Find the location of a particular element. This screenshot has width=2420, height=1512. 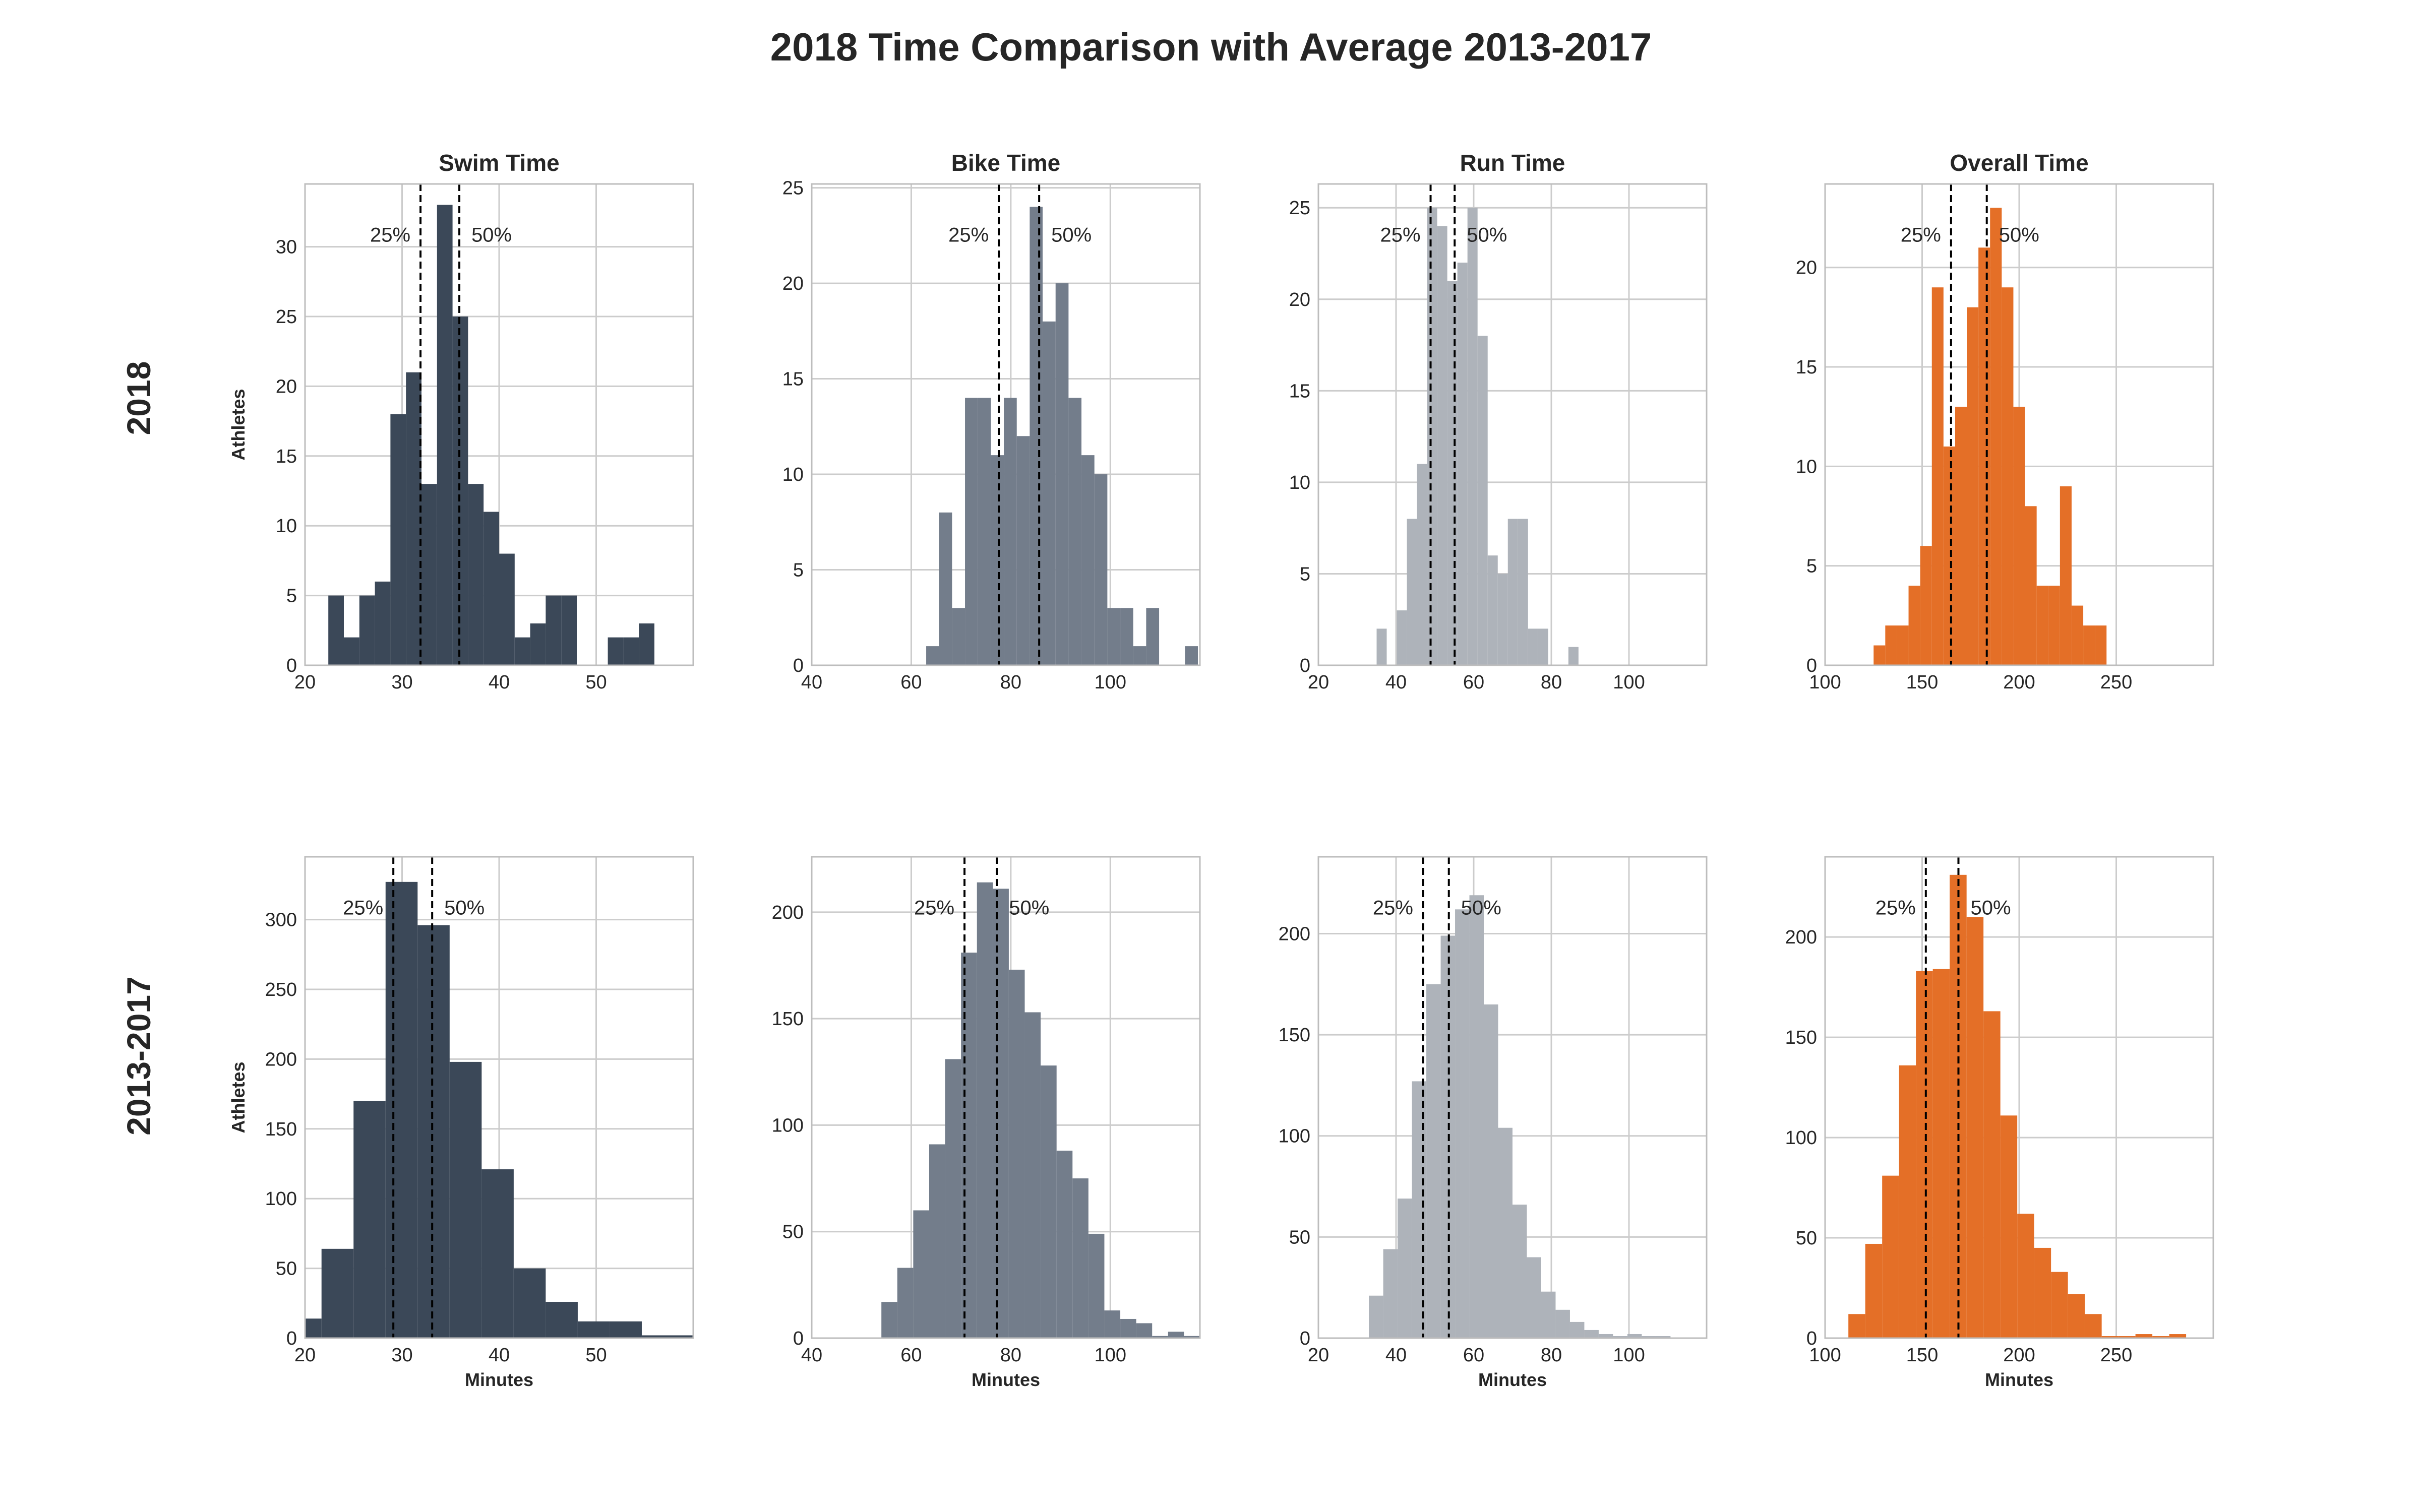

histogram-panel: 25% 50% 20 40 60 80 100 0 50 100 150 200 Minutes is located at coordinates (1493, 1123).